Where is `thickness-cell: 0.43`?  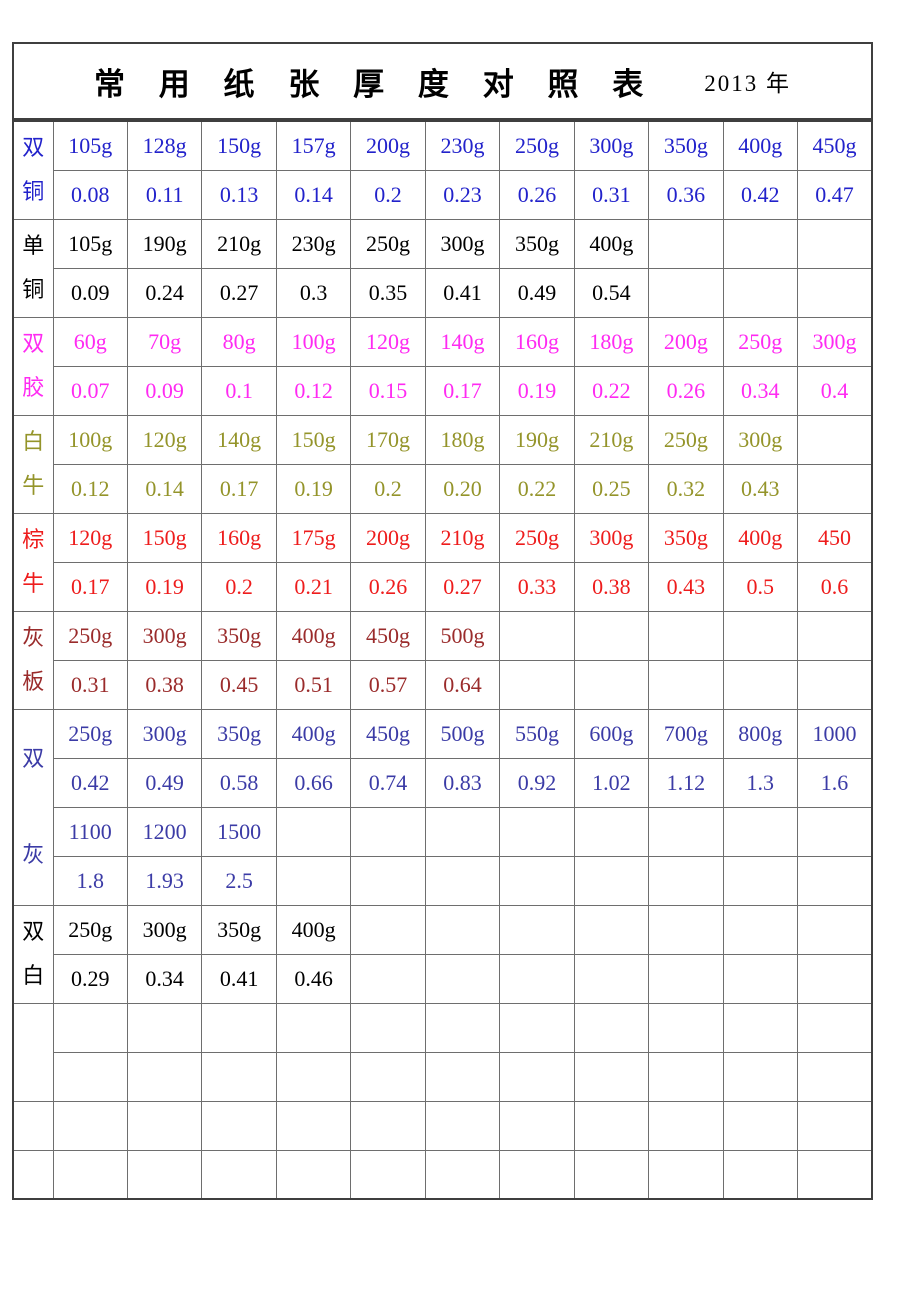 thickness-cell: 0.43 is located at coordinates (760, 488).